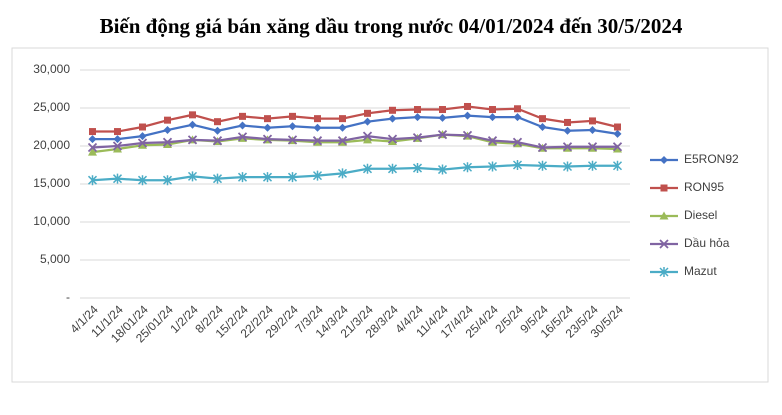 This screenshot has height=415, width=782. What do you see at coordinates (51, 183) in the screenshot?
I see `y-tick-label: 15,000` at bounding box center [51, 183].